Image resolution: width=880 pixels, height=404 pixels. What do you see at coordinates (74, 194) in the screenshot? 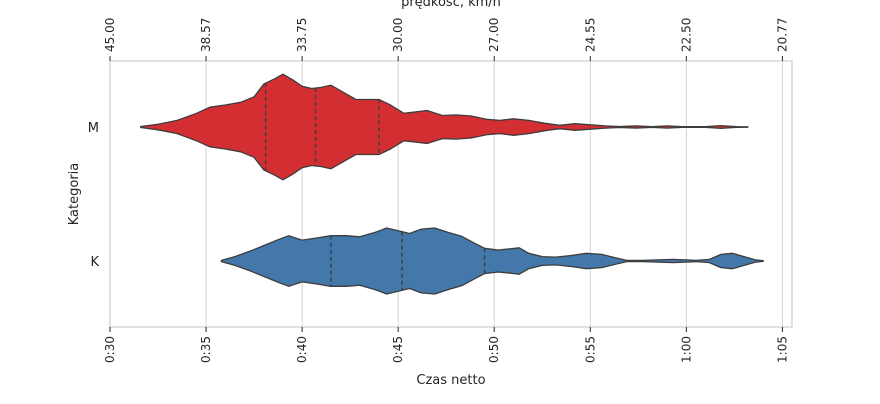
I see `y-axis-label: Kategoria` at bounding box center [74, 194].